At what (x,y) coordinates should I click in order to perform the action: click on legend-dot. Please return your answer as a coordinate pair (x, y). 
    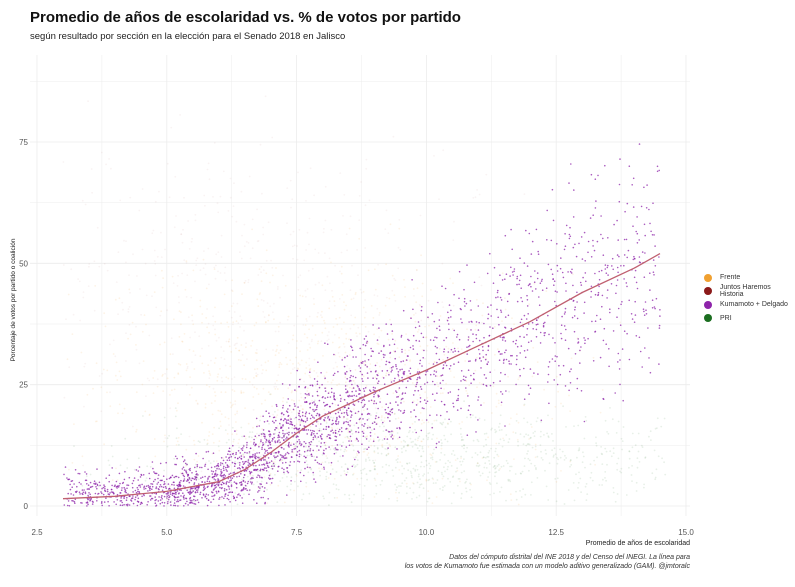
    Looking at the image, I should click on (708, 277).